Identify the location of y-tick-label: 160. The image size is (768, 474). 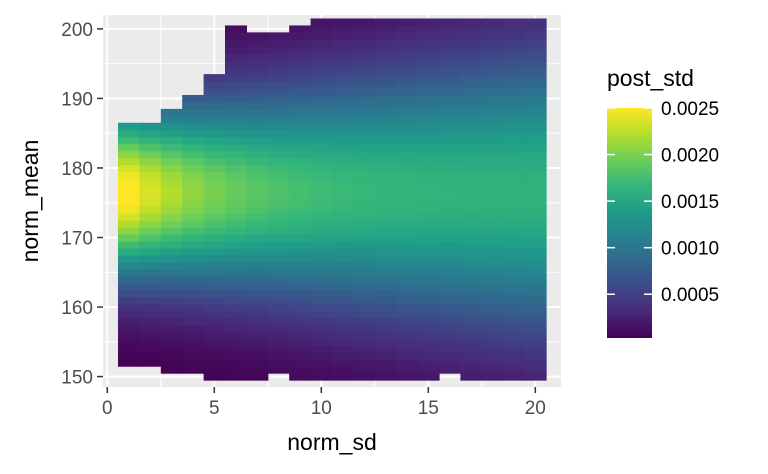
(77, 308).